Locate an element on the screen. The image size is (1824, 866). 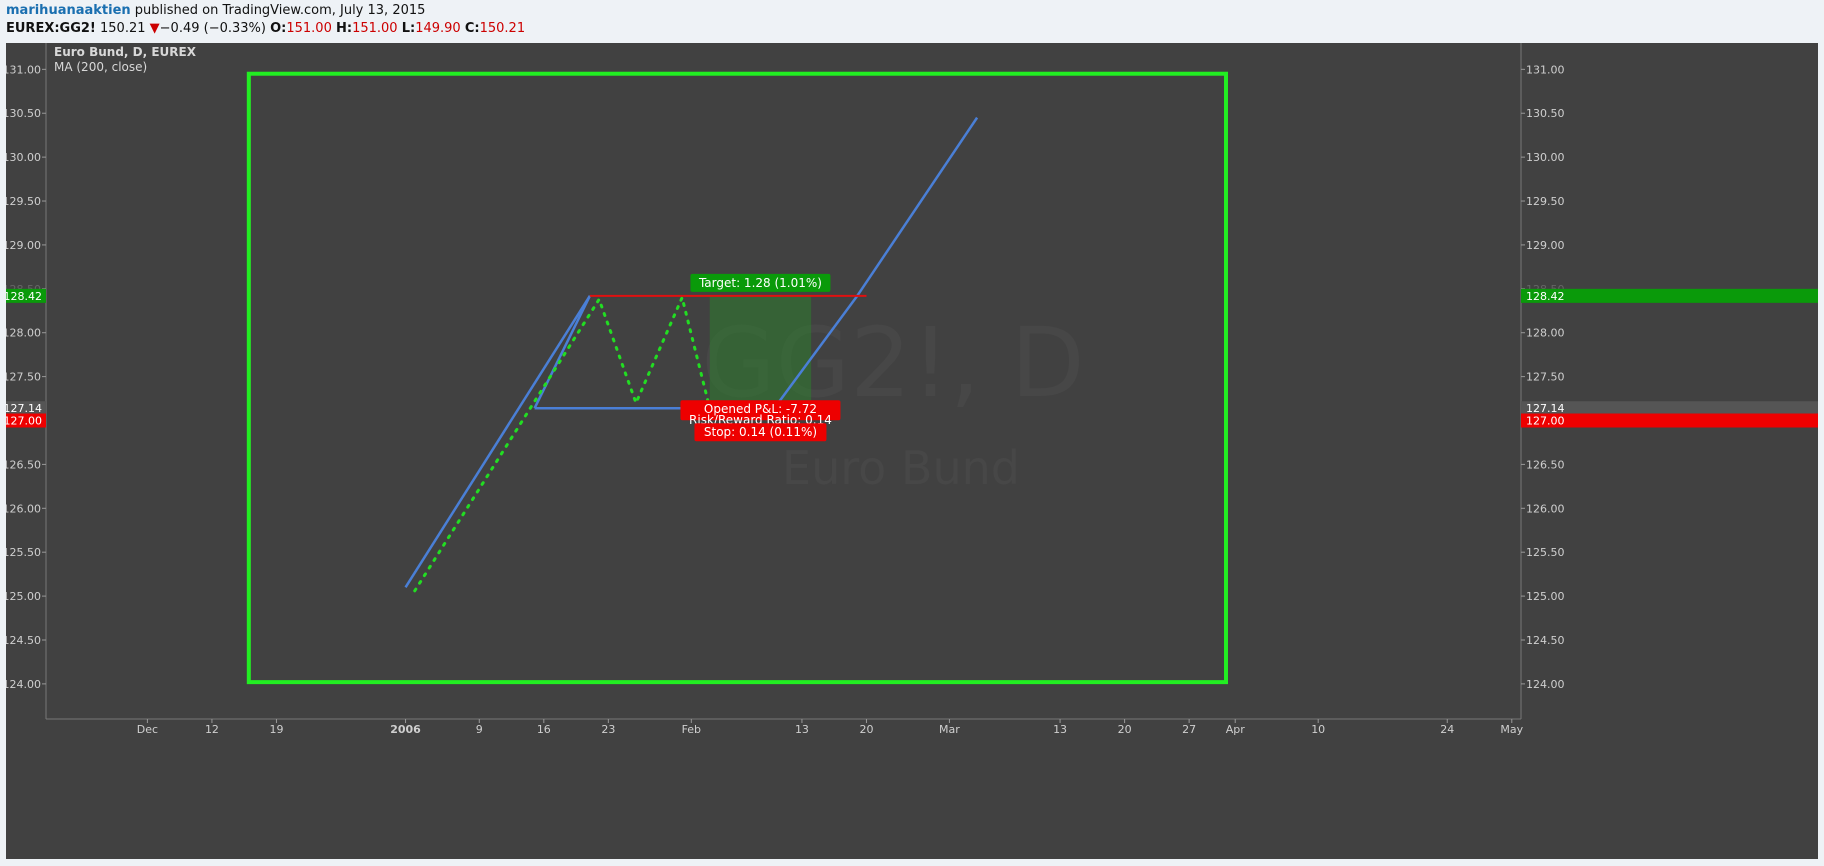
open-value: 151.00 is located at coordinates (309, 28).